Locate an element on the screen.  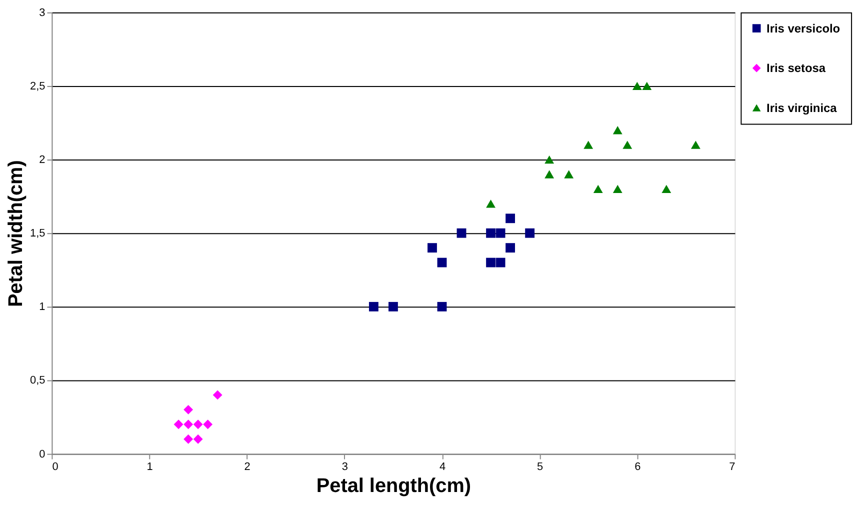
x-tick-label: 3 is located at coordinates (345, 467).